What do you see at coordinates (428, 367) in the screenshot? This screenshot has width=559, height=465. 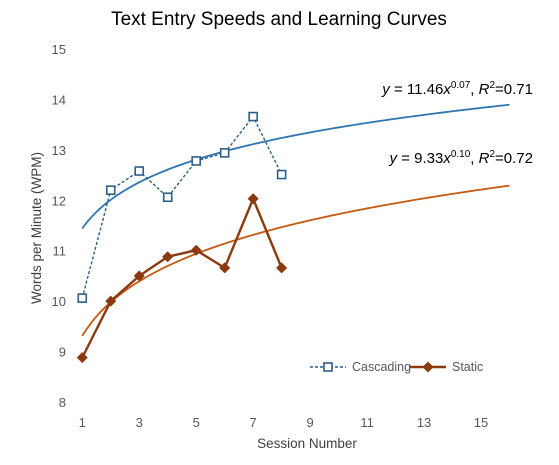 I see `legend-marker-static` at bounding box center [428, 367].